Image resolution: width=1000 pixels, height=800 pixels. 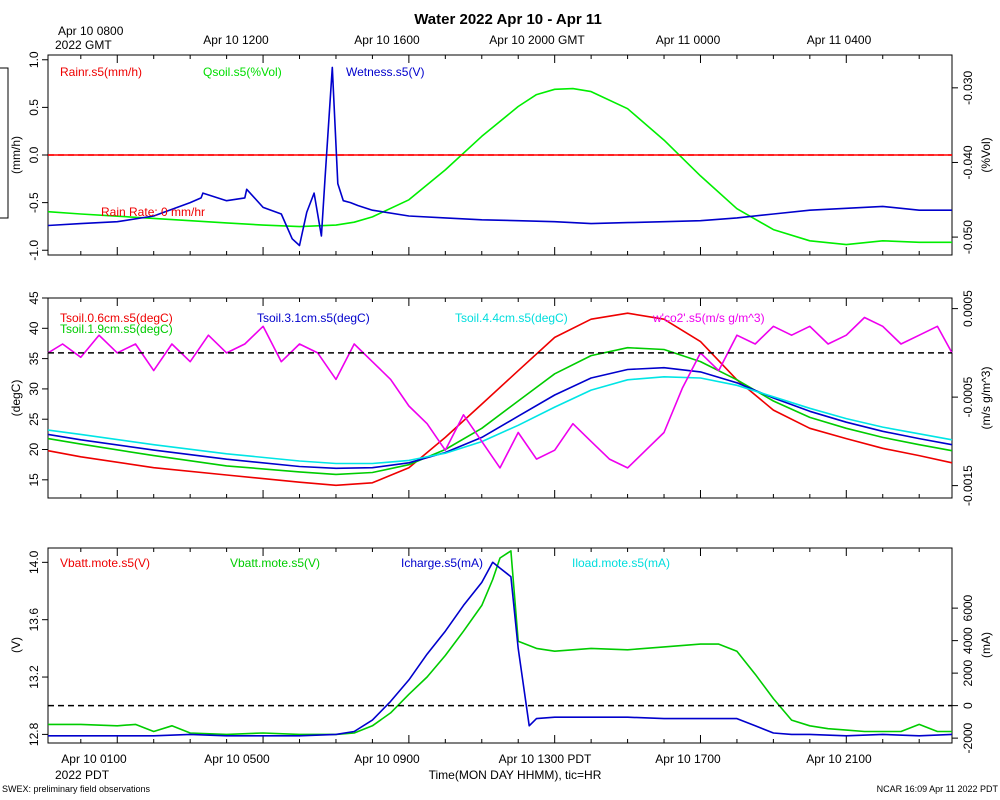 I want to click on power-ylabel-left: (V), so click(x=16, y=645).